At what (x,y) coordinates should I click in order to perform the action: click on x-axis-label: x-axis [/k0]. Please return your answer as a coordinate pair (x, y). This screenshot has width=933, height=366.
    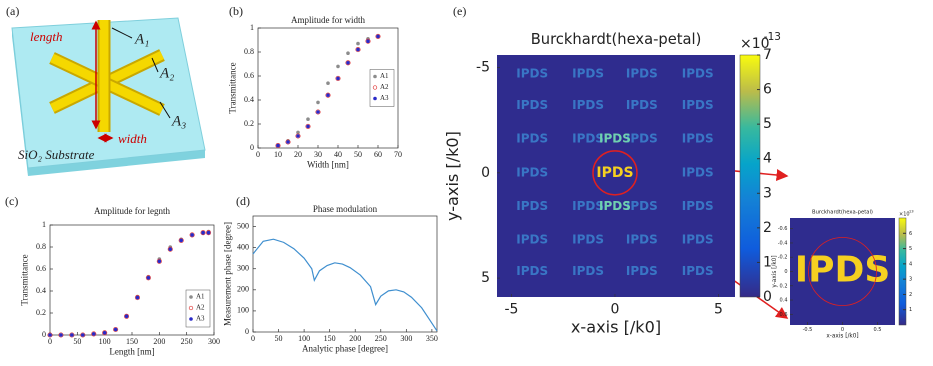
    Looking at the image, I should click on (842, 337).